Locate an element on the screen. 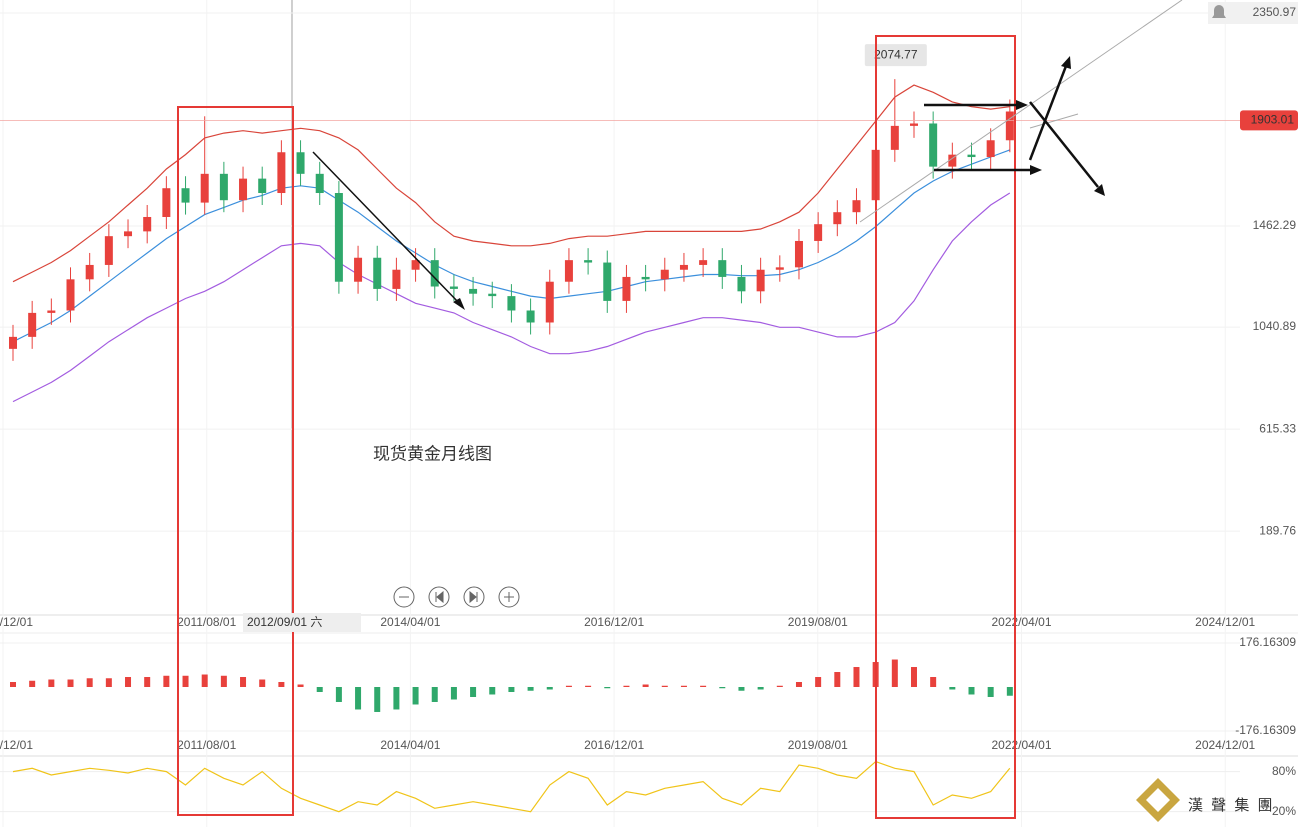  logo-text: 漢 聲 集 團 is located at coordinates (1231, 805).